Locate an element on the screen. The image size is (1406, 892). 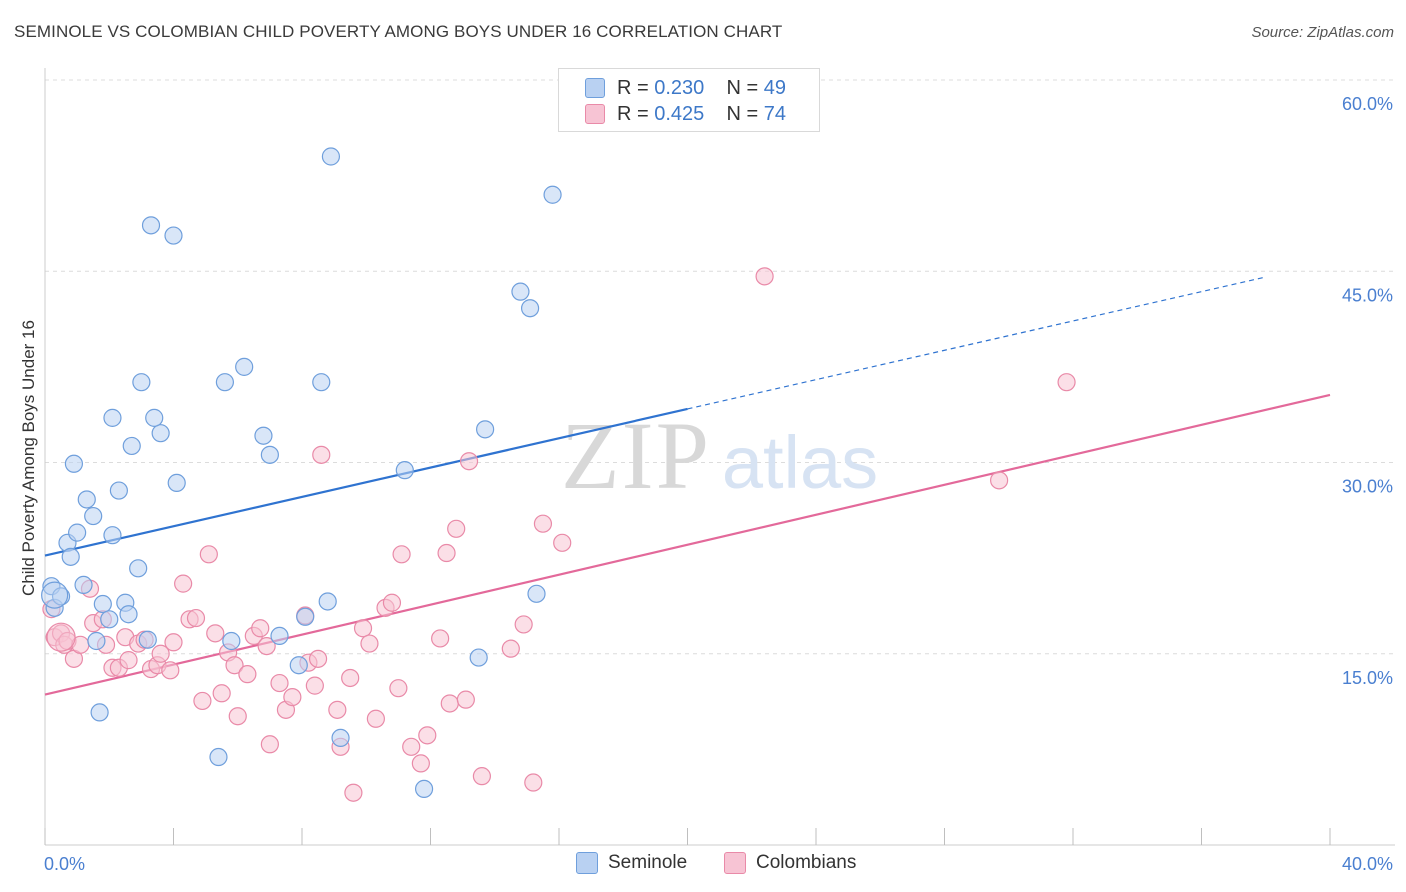
r-value: 0.230 is located at coordinates (679, 87).